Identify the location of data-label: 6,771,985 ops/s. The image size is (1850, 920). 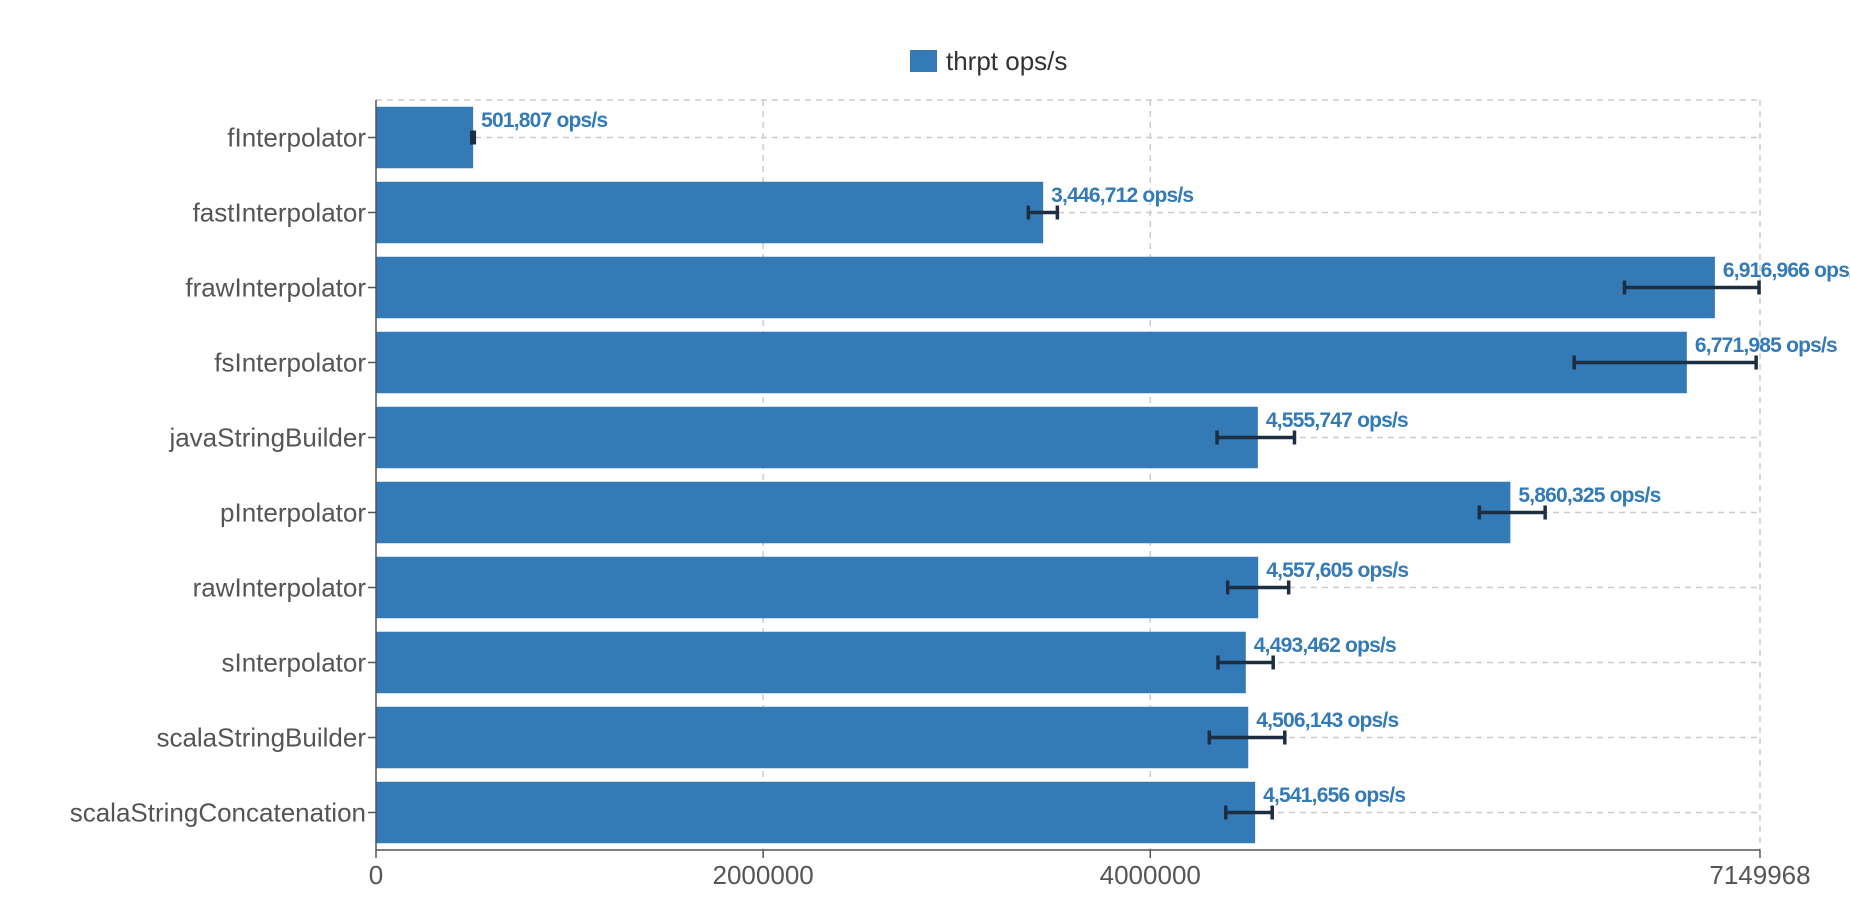
(1766, 345).